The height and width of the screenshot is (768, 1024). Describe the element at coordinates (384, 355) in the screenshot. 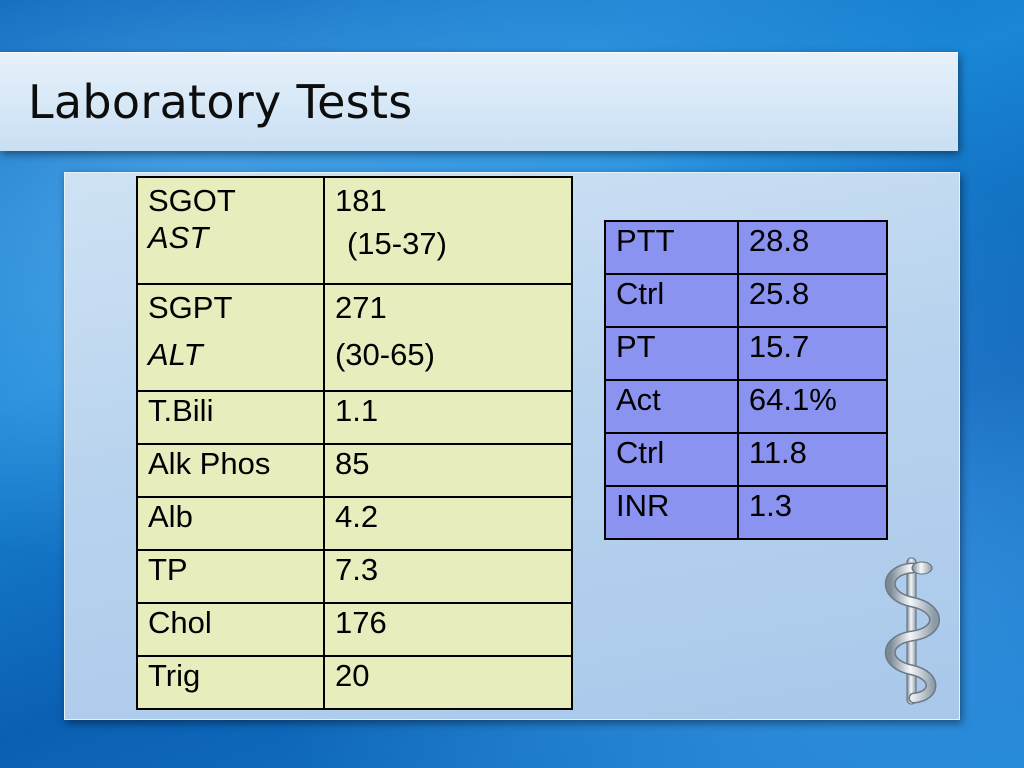

I see `reference-range: (30-65)` at that location.